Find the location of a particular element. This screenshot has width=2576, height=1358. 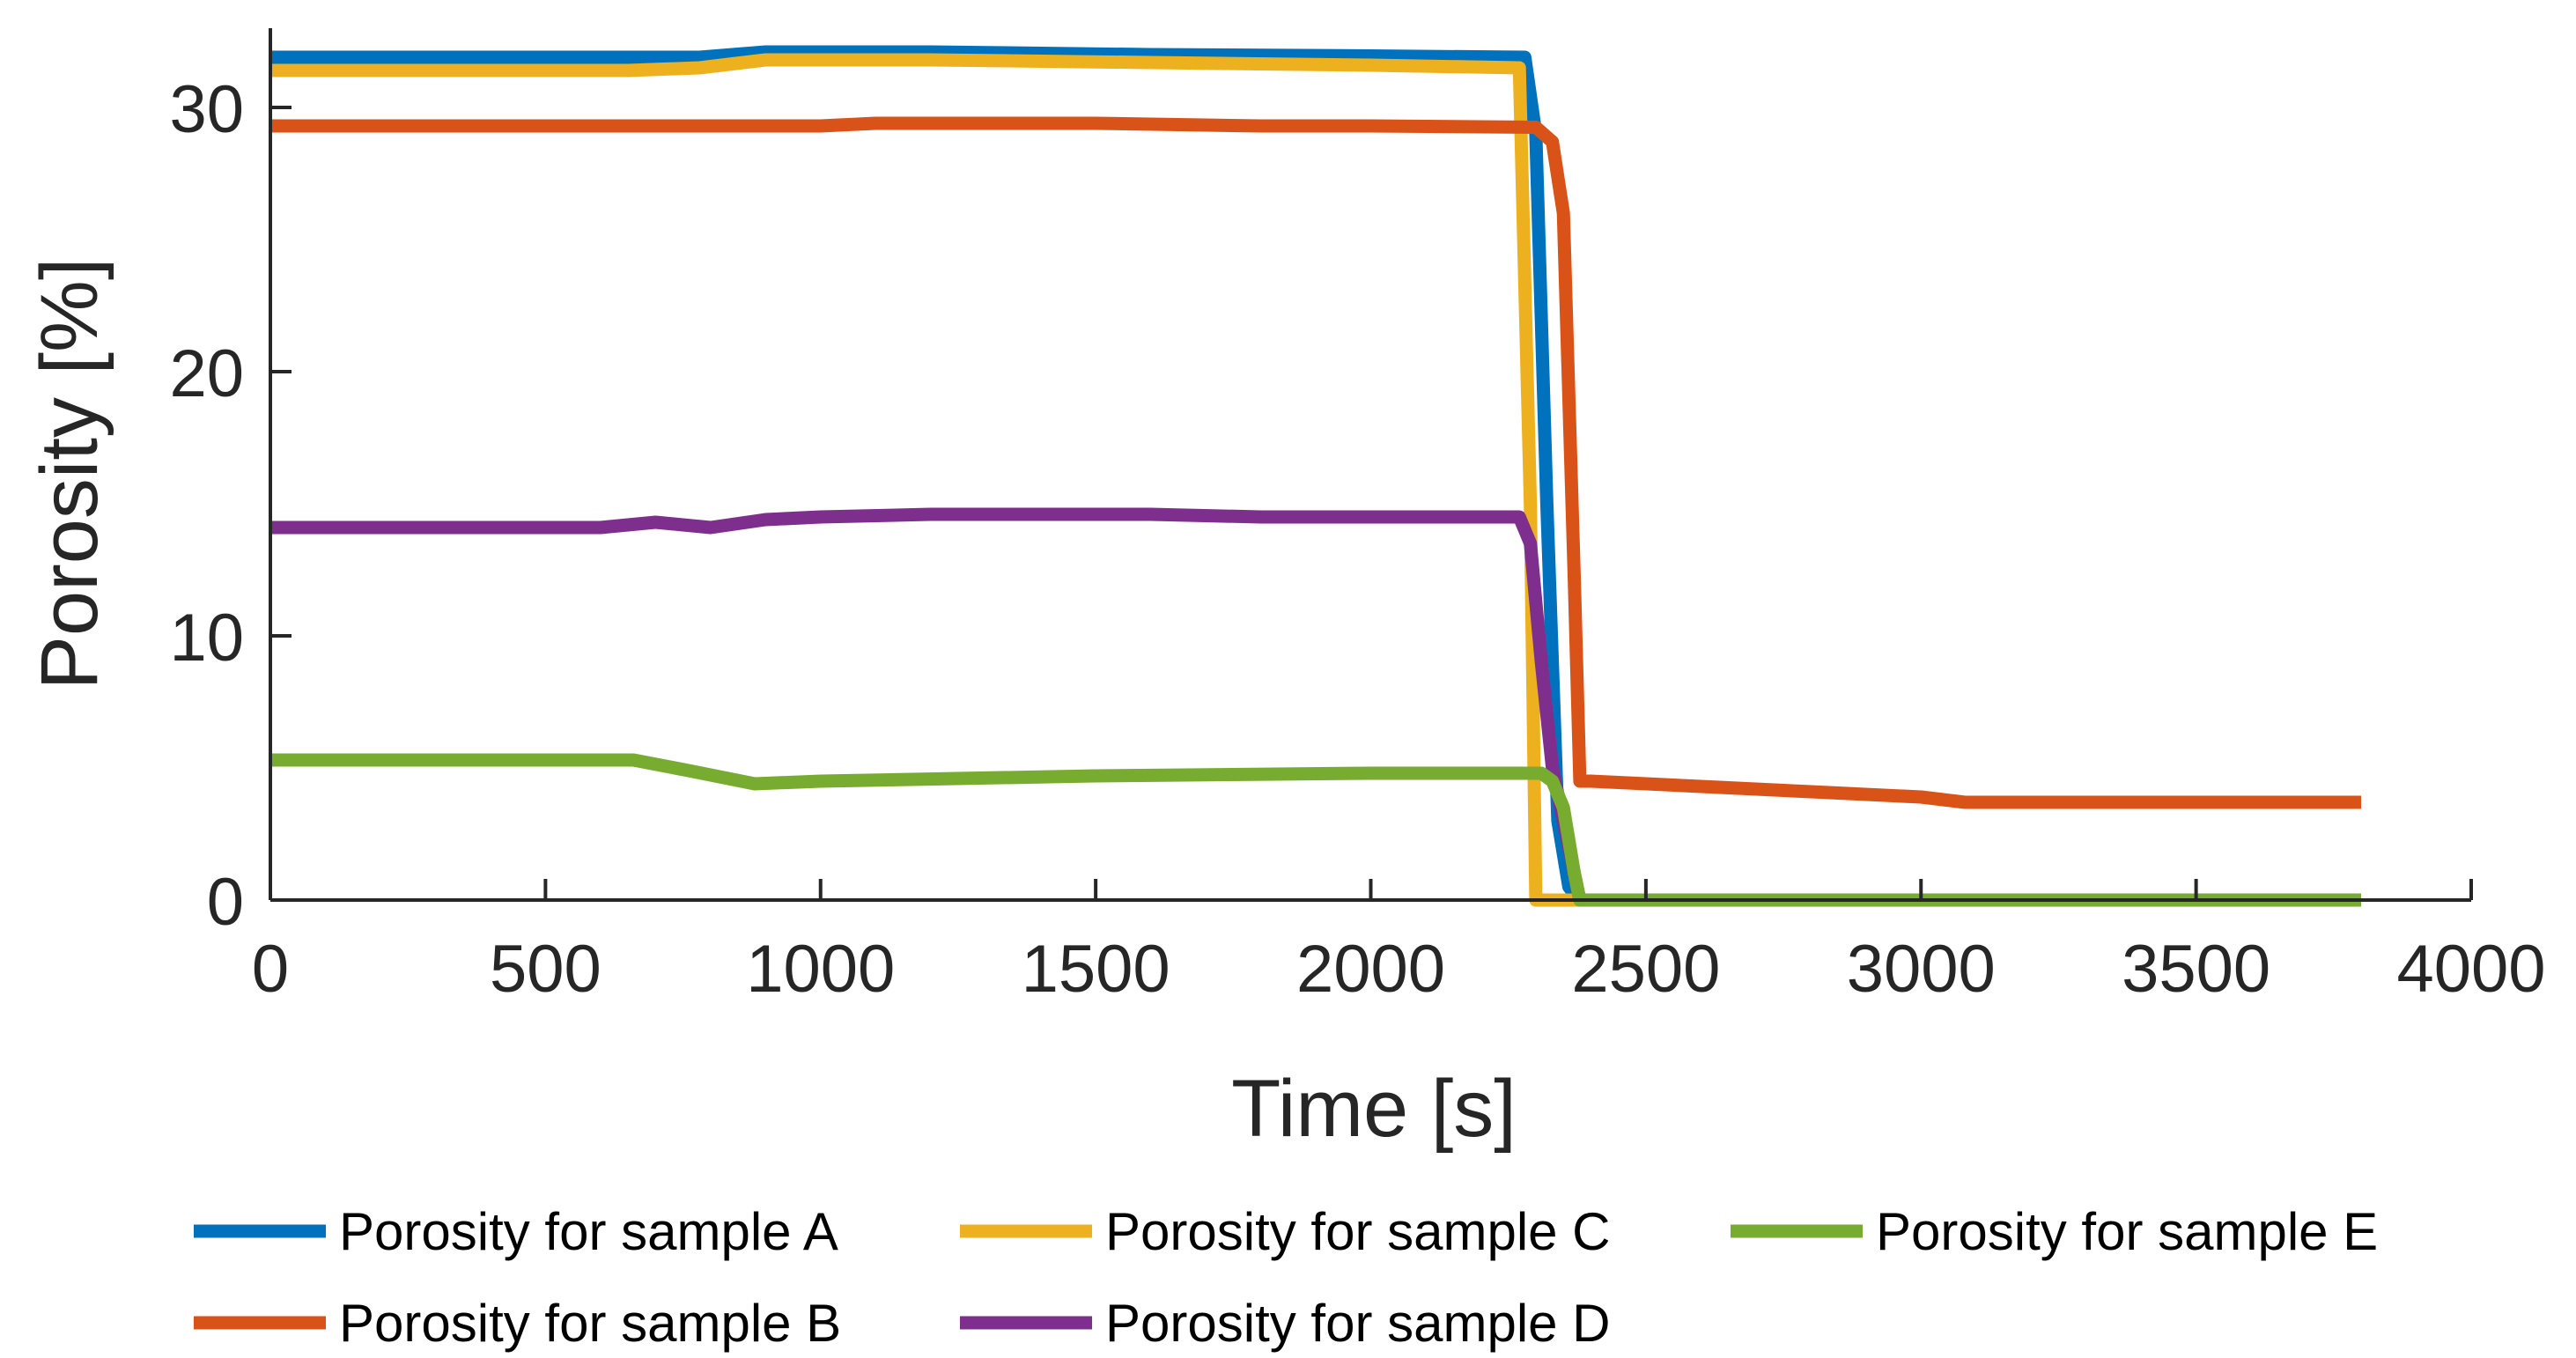

x-tick-label: 4000 is located at coordinates (2470, 969).